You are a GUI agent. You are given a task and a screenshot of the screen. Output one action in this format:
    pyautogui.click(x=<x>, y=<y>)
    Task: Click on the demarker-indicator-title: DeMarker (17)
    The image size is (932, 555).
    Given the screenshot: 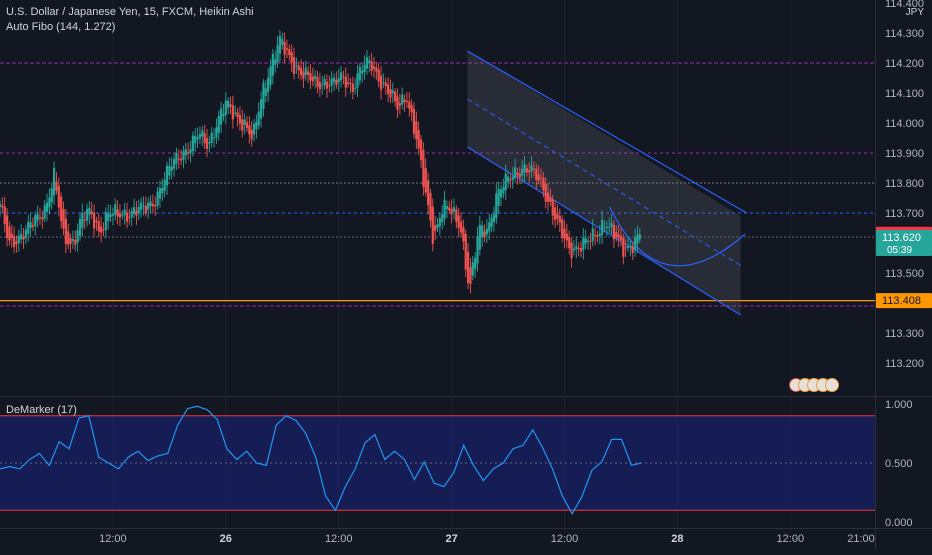 What is the action you would take?
    pyautogui.click(x=41, y=410)
    